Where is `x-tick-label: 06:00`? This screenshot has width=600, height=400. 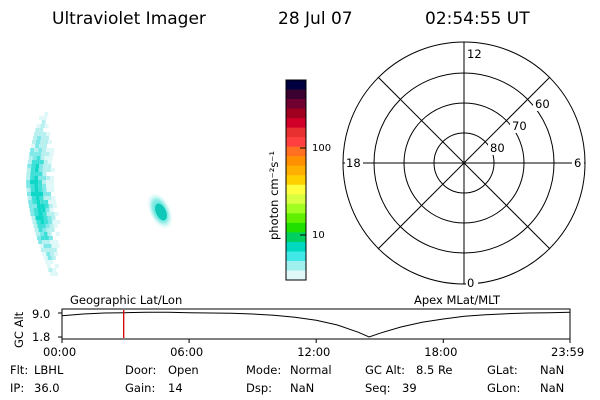 x-tick-label: 06:00 is located at coordinates (186, 352).